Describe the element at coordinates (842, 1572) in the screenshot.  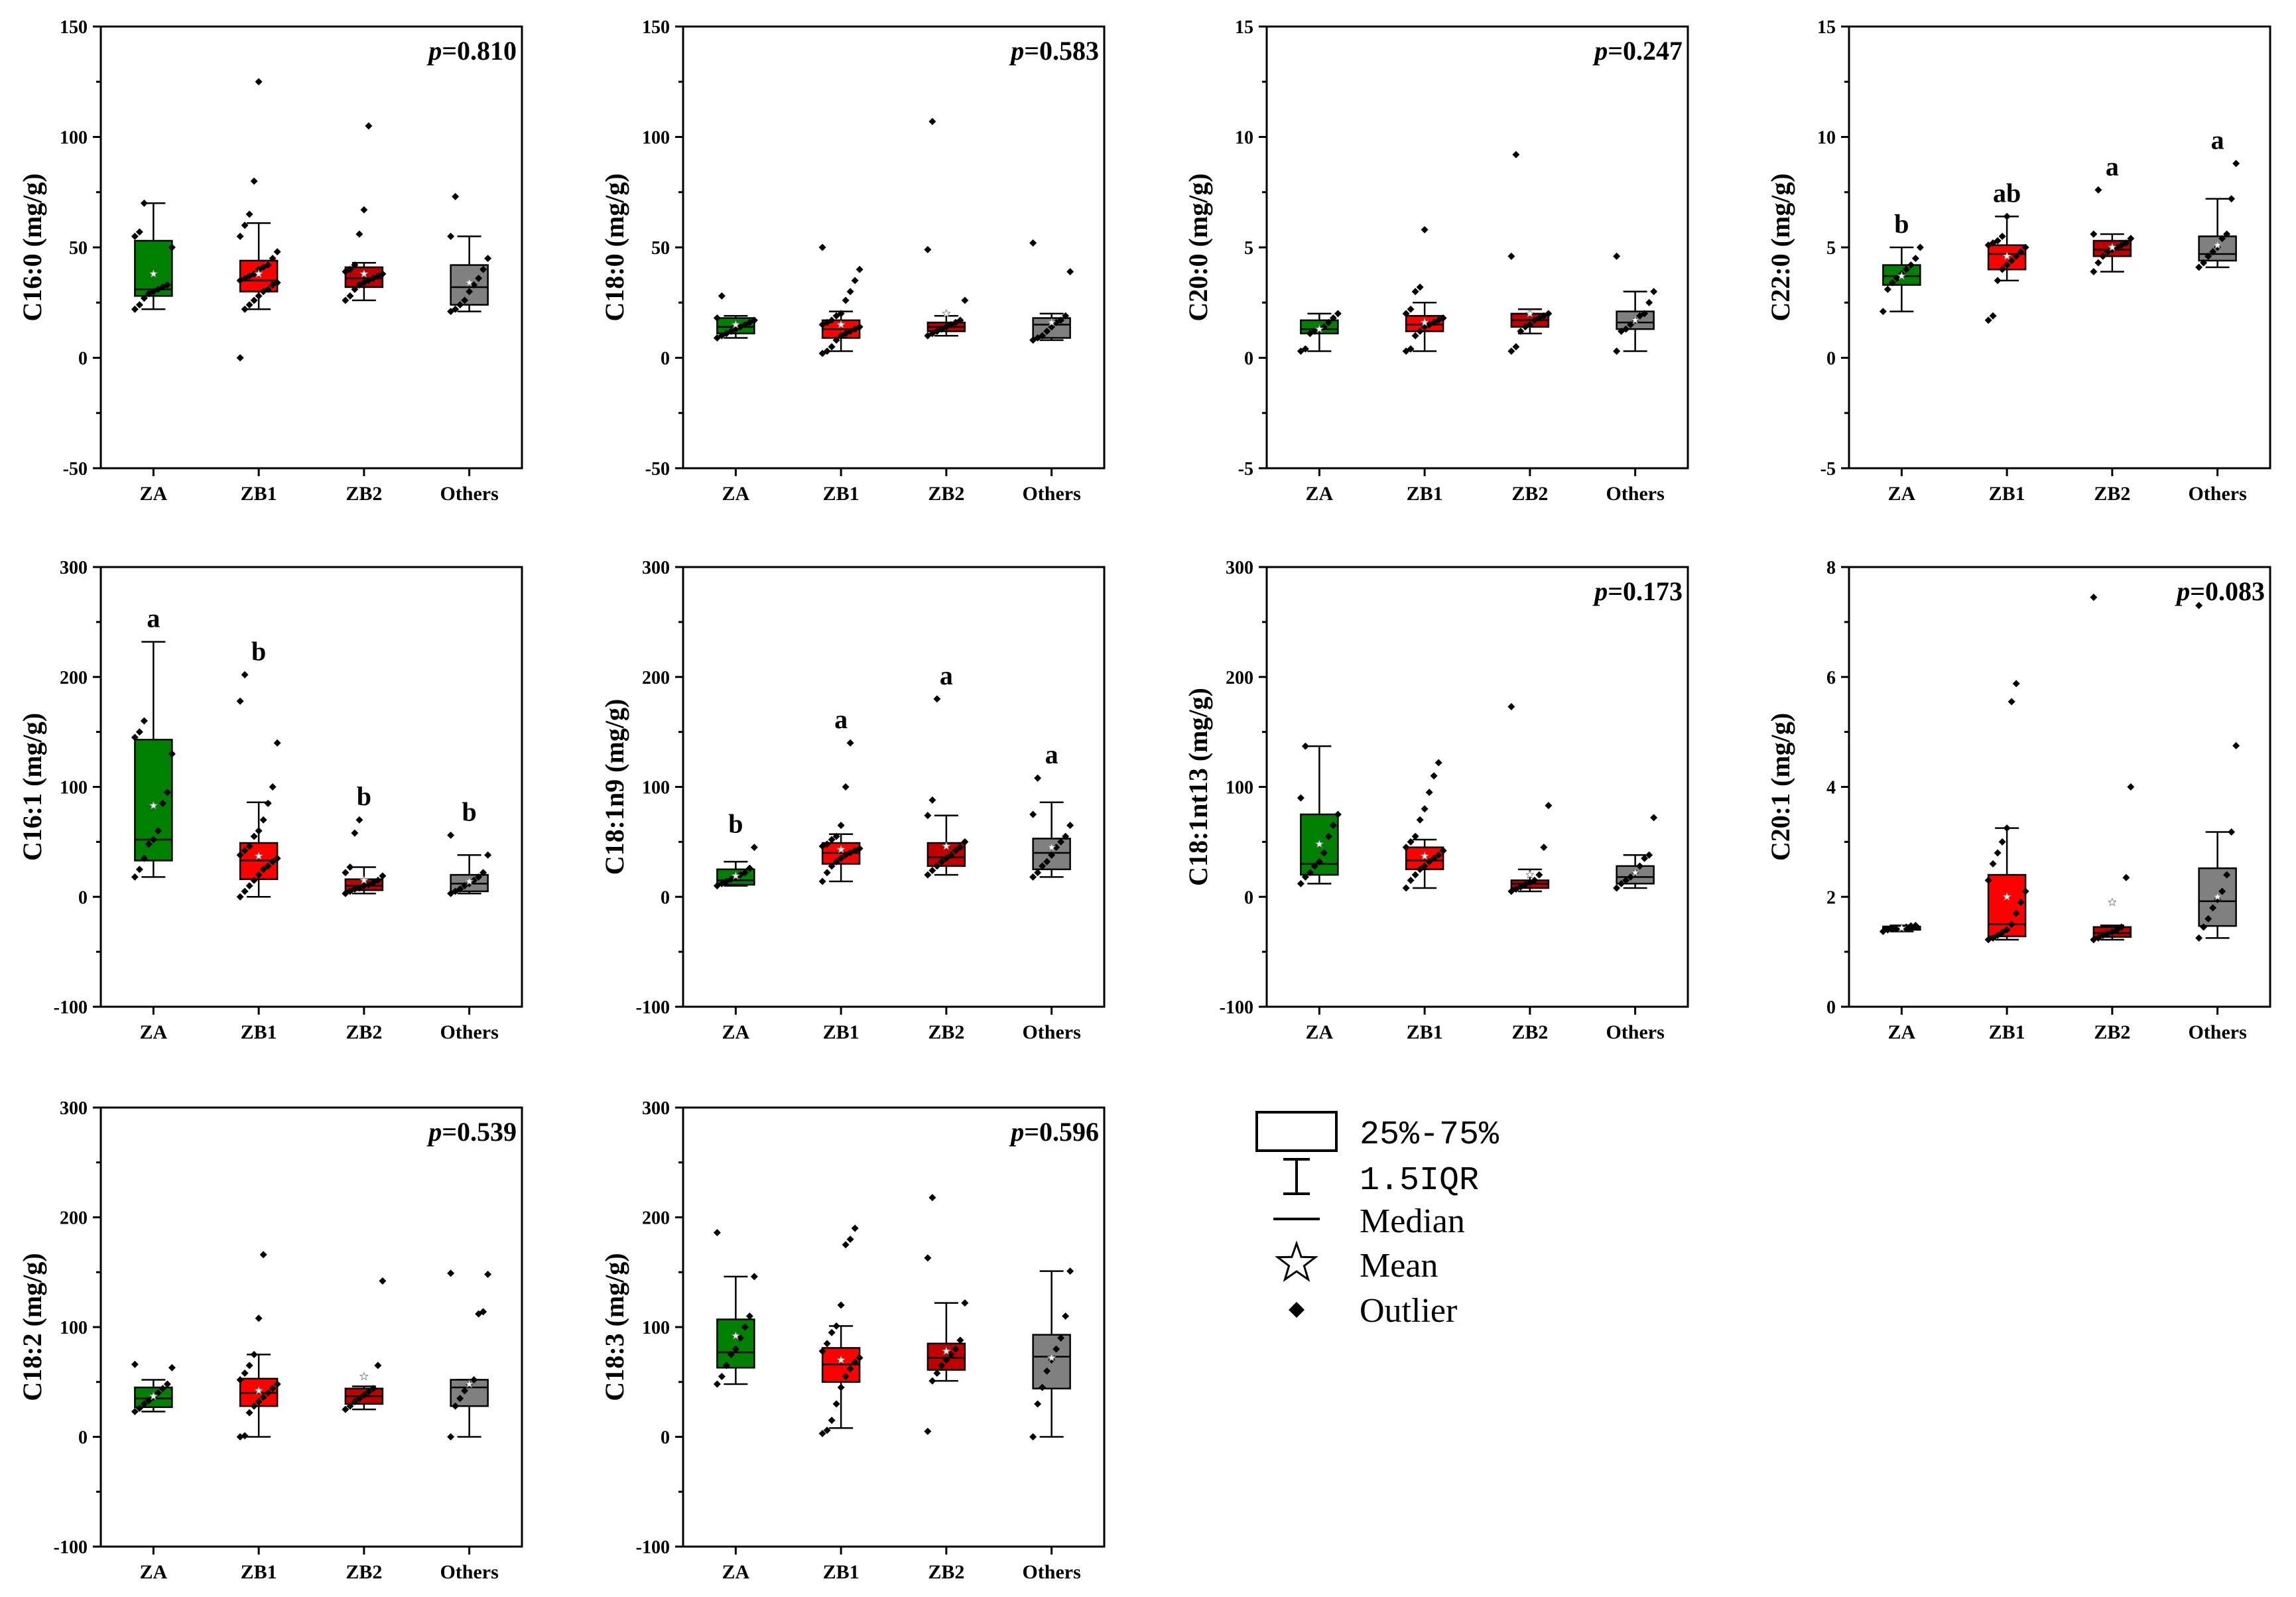
I see `x-tick-label: ZB1` at that location.